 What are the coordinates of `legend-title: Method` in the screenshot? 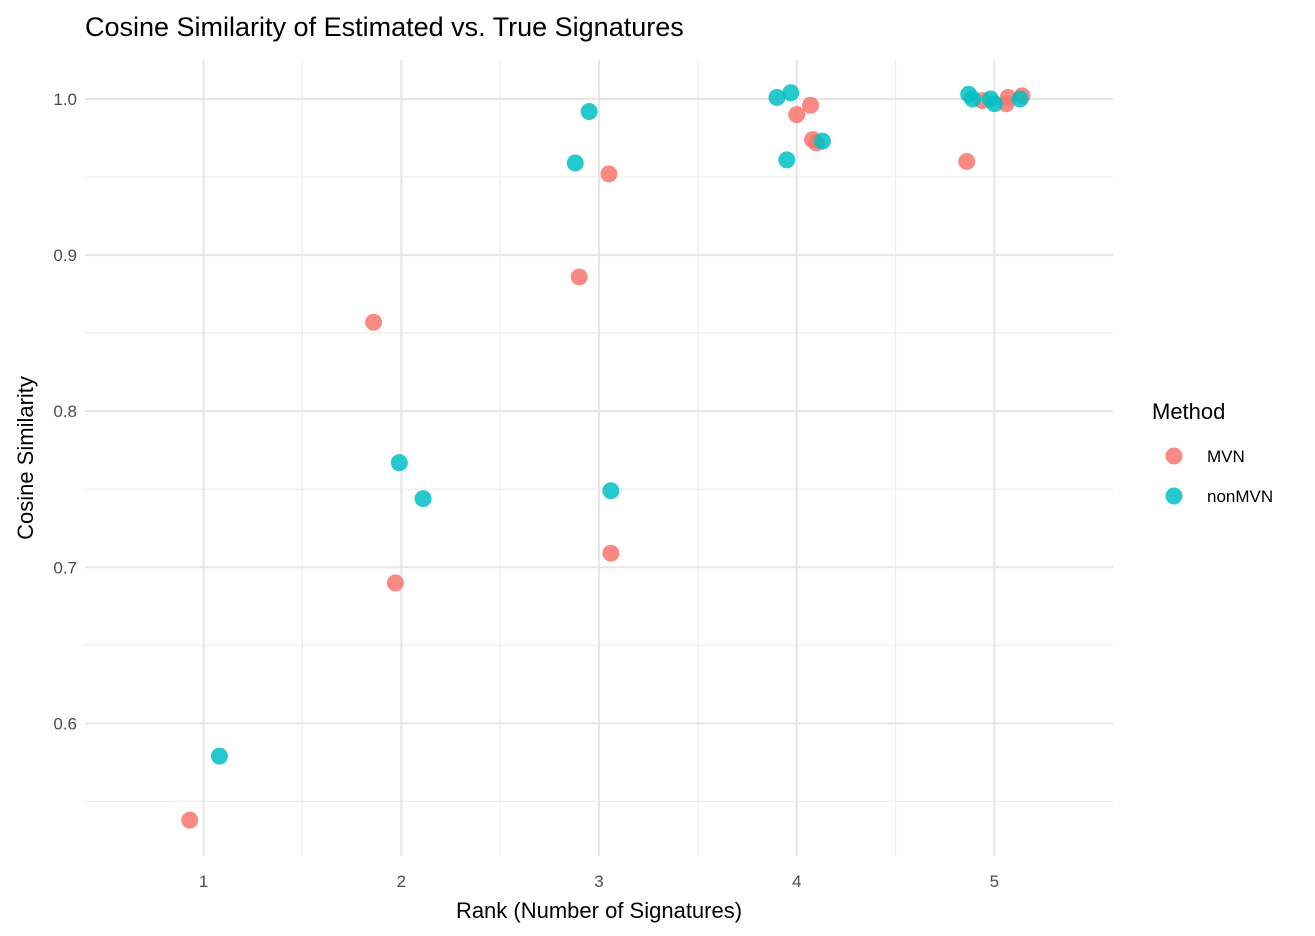 It's located at (1188, 411).